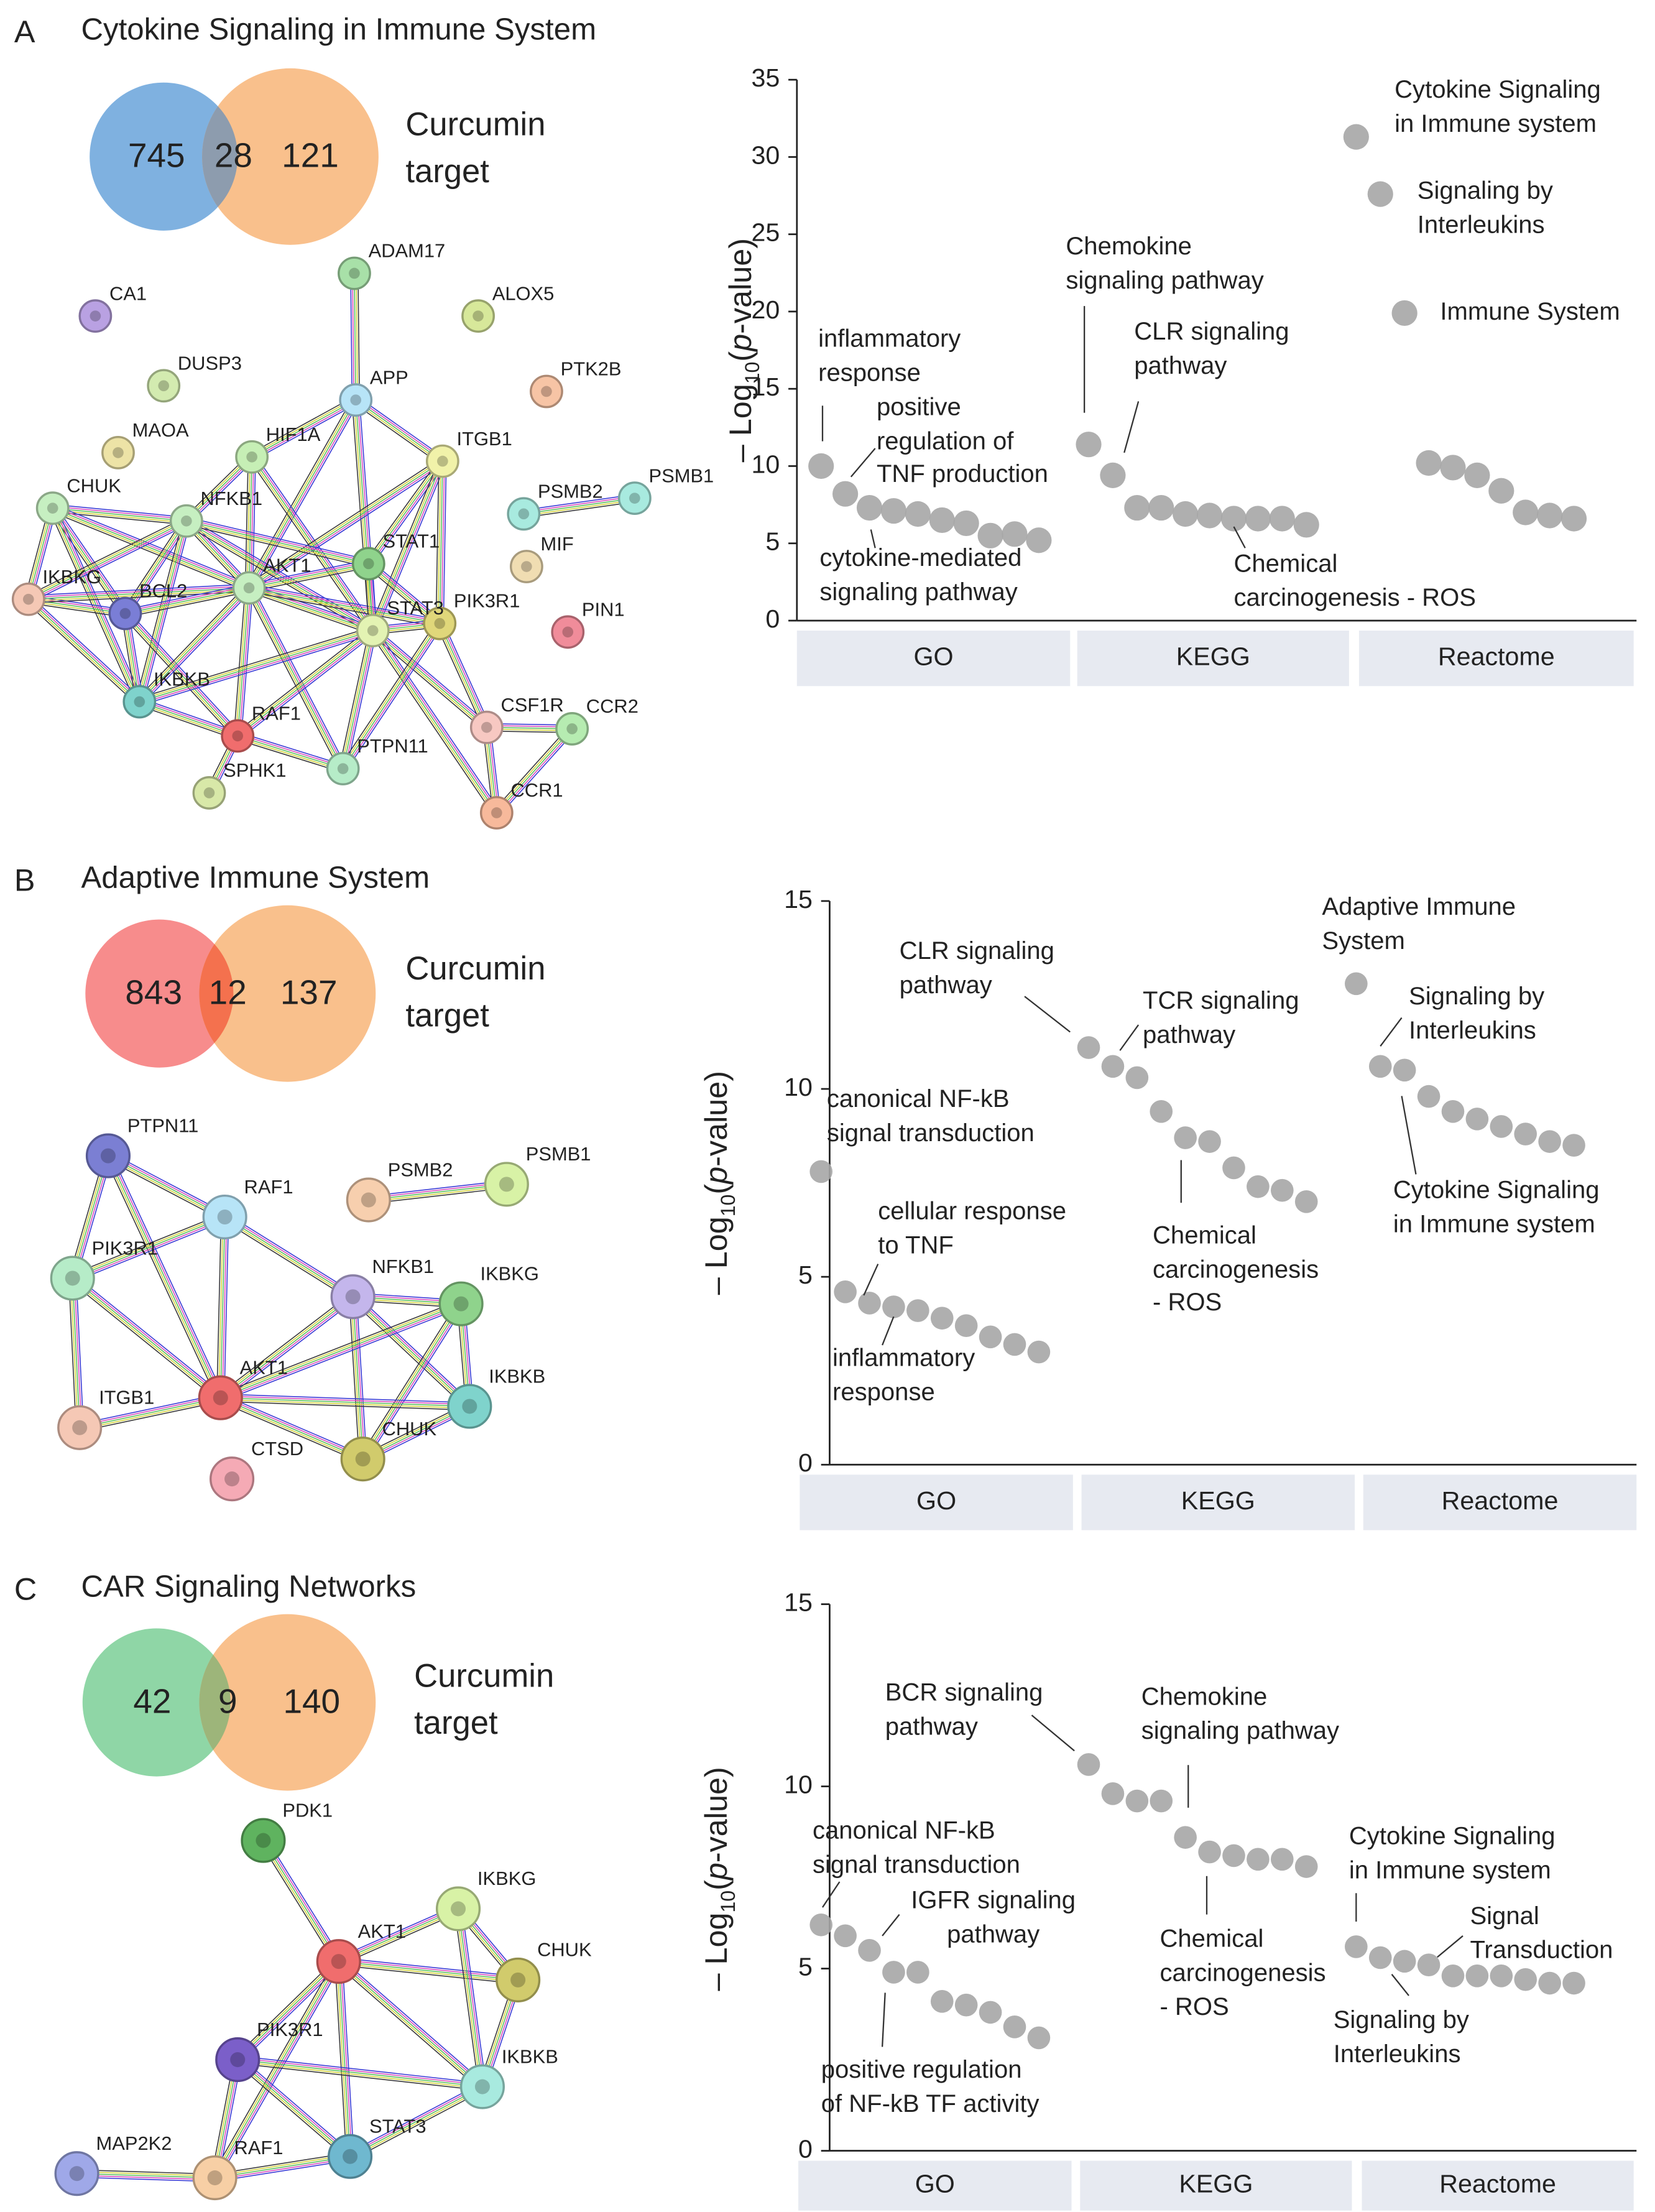 The width and height of the screenshot is (1655, 2212). Describe the element at coordinates (1194, 2006) in the screenshot. I see `annotation: - ROS` at that location.